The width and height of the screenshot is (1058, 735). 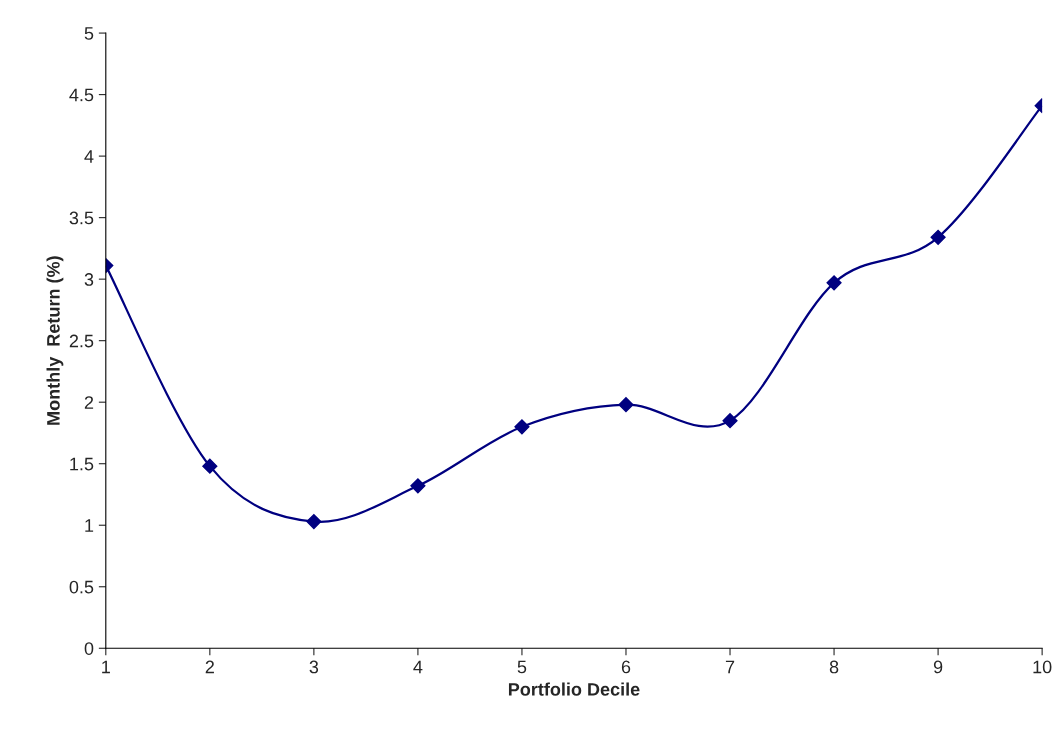 I want to click on y-tick-label: 4, so click(x=89, y=156).